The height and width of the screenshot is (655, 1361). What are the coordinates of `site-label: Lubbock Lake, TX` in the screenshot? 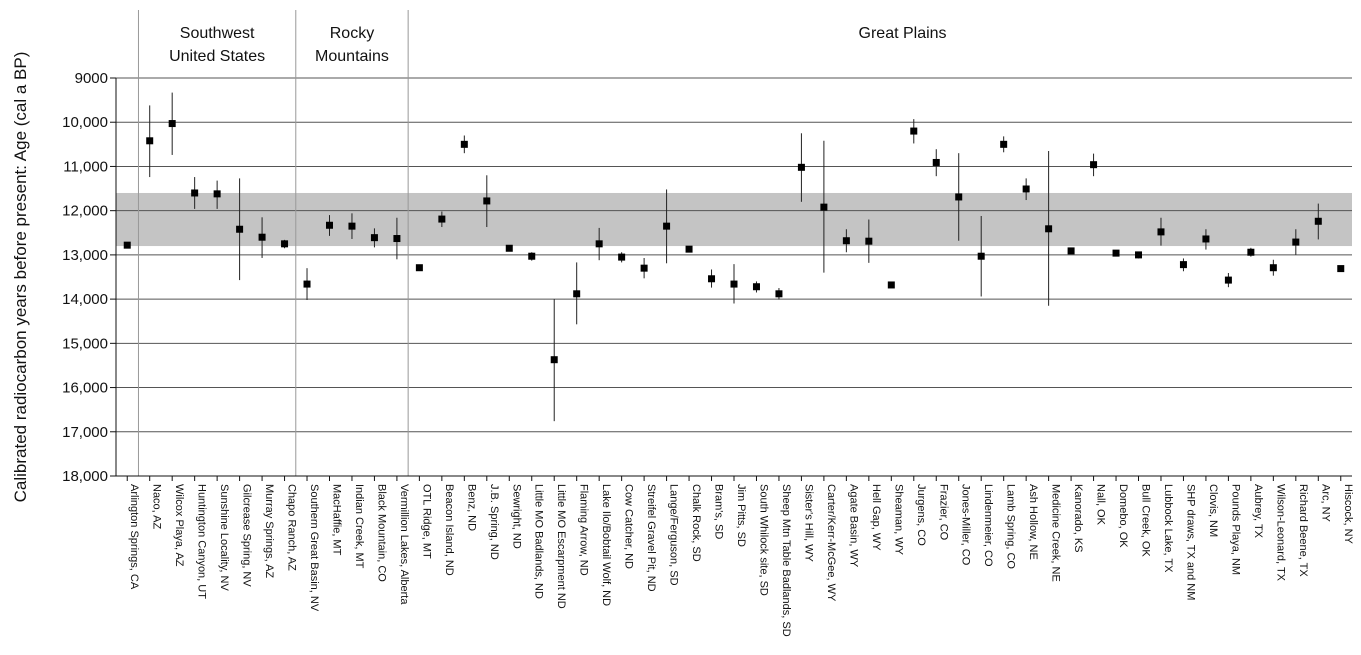 It's located at (1168, 528).